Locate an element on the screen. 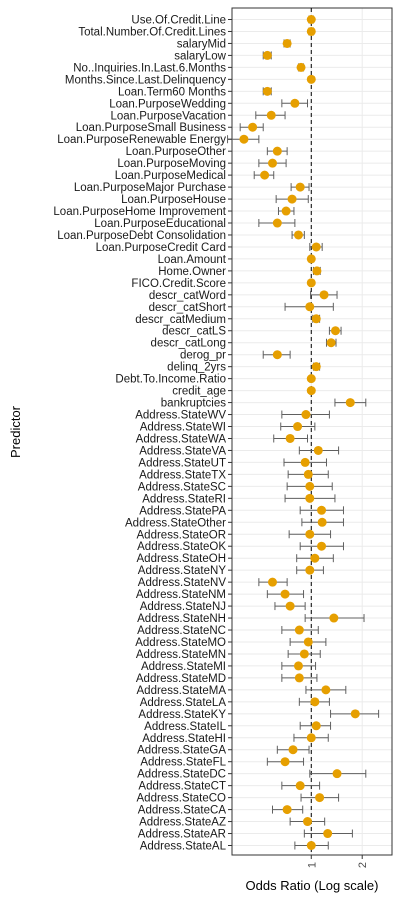  y-tick-label: Loan.PurposeMoving is located at coordinates (171, 164).